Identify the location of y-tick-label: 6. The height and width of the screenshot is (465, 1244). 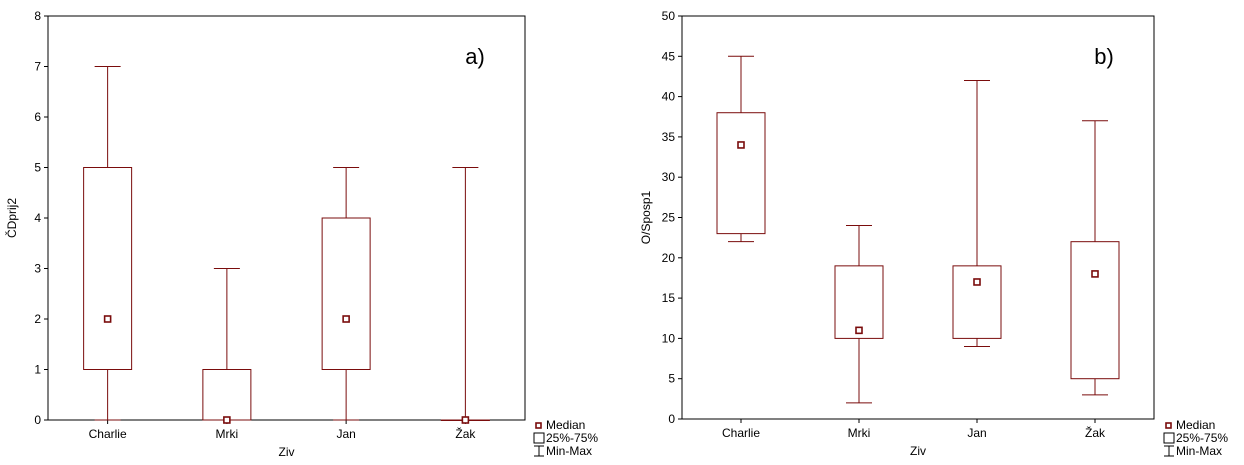
(37, 117).